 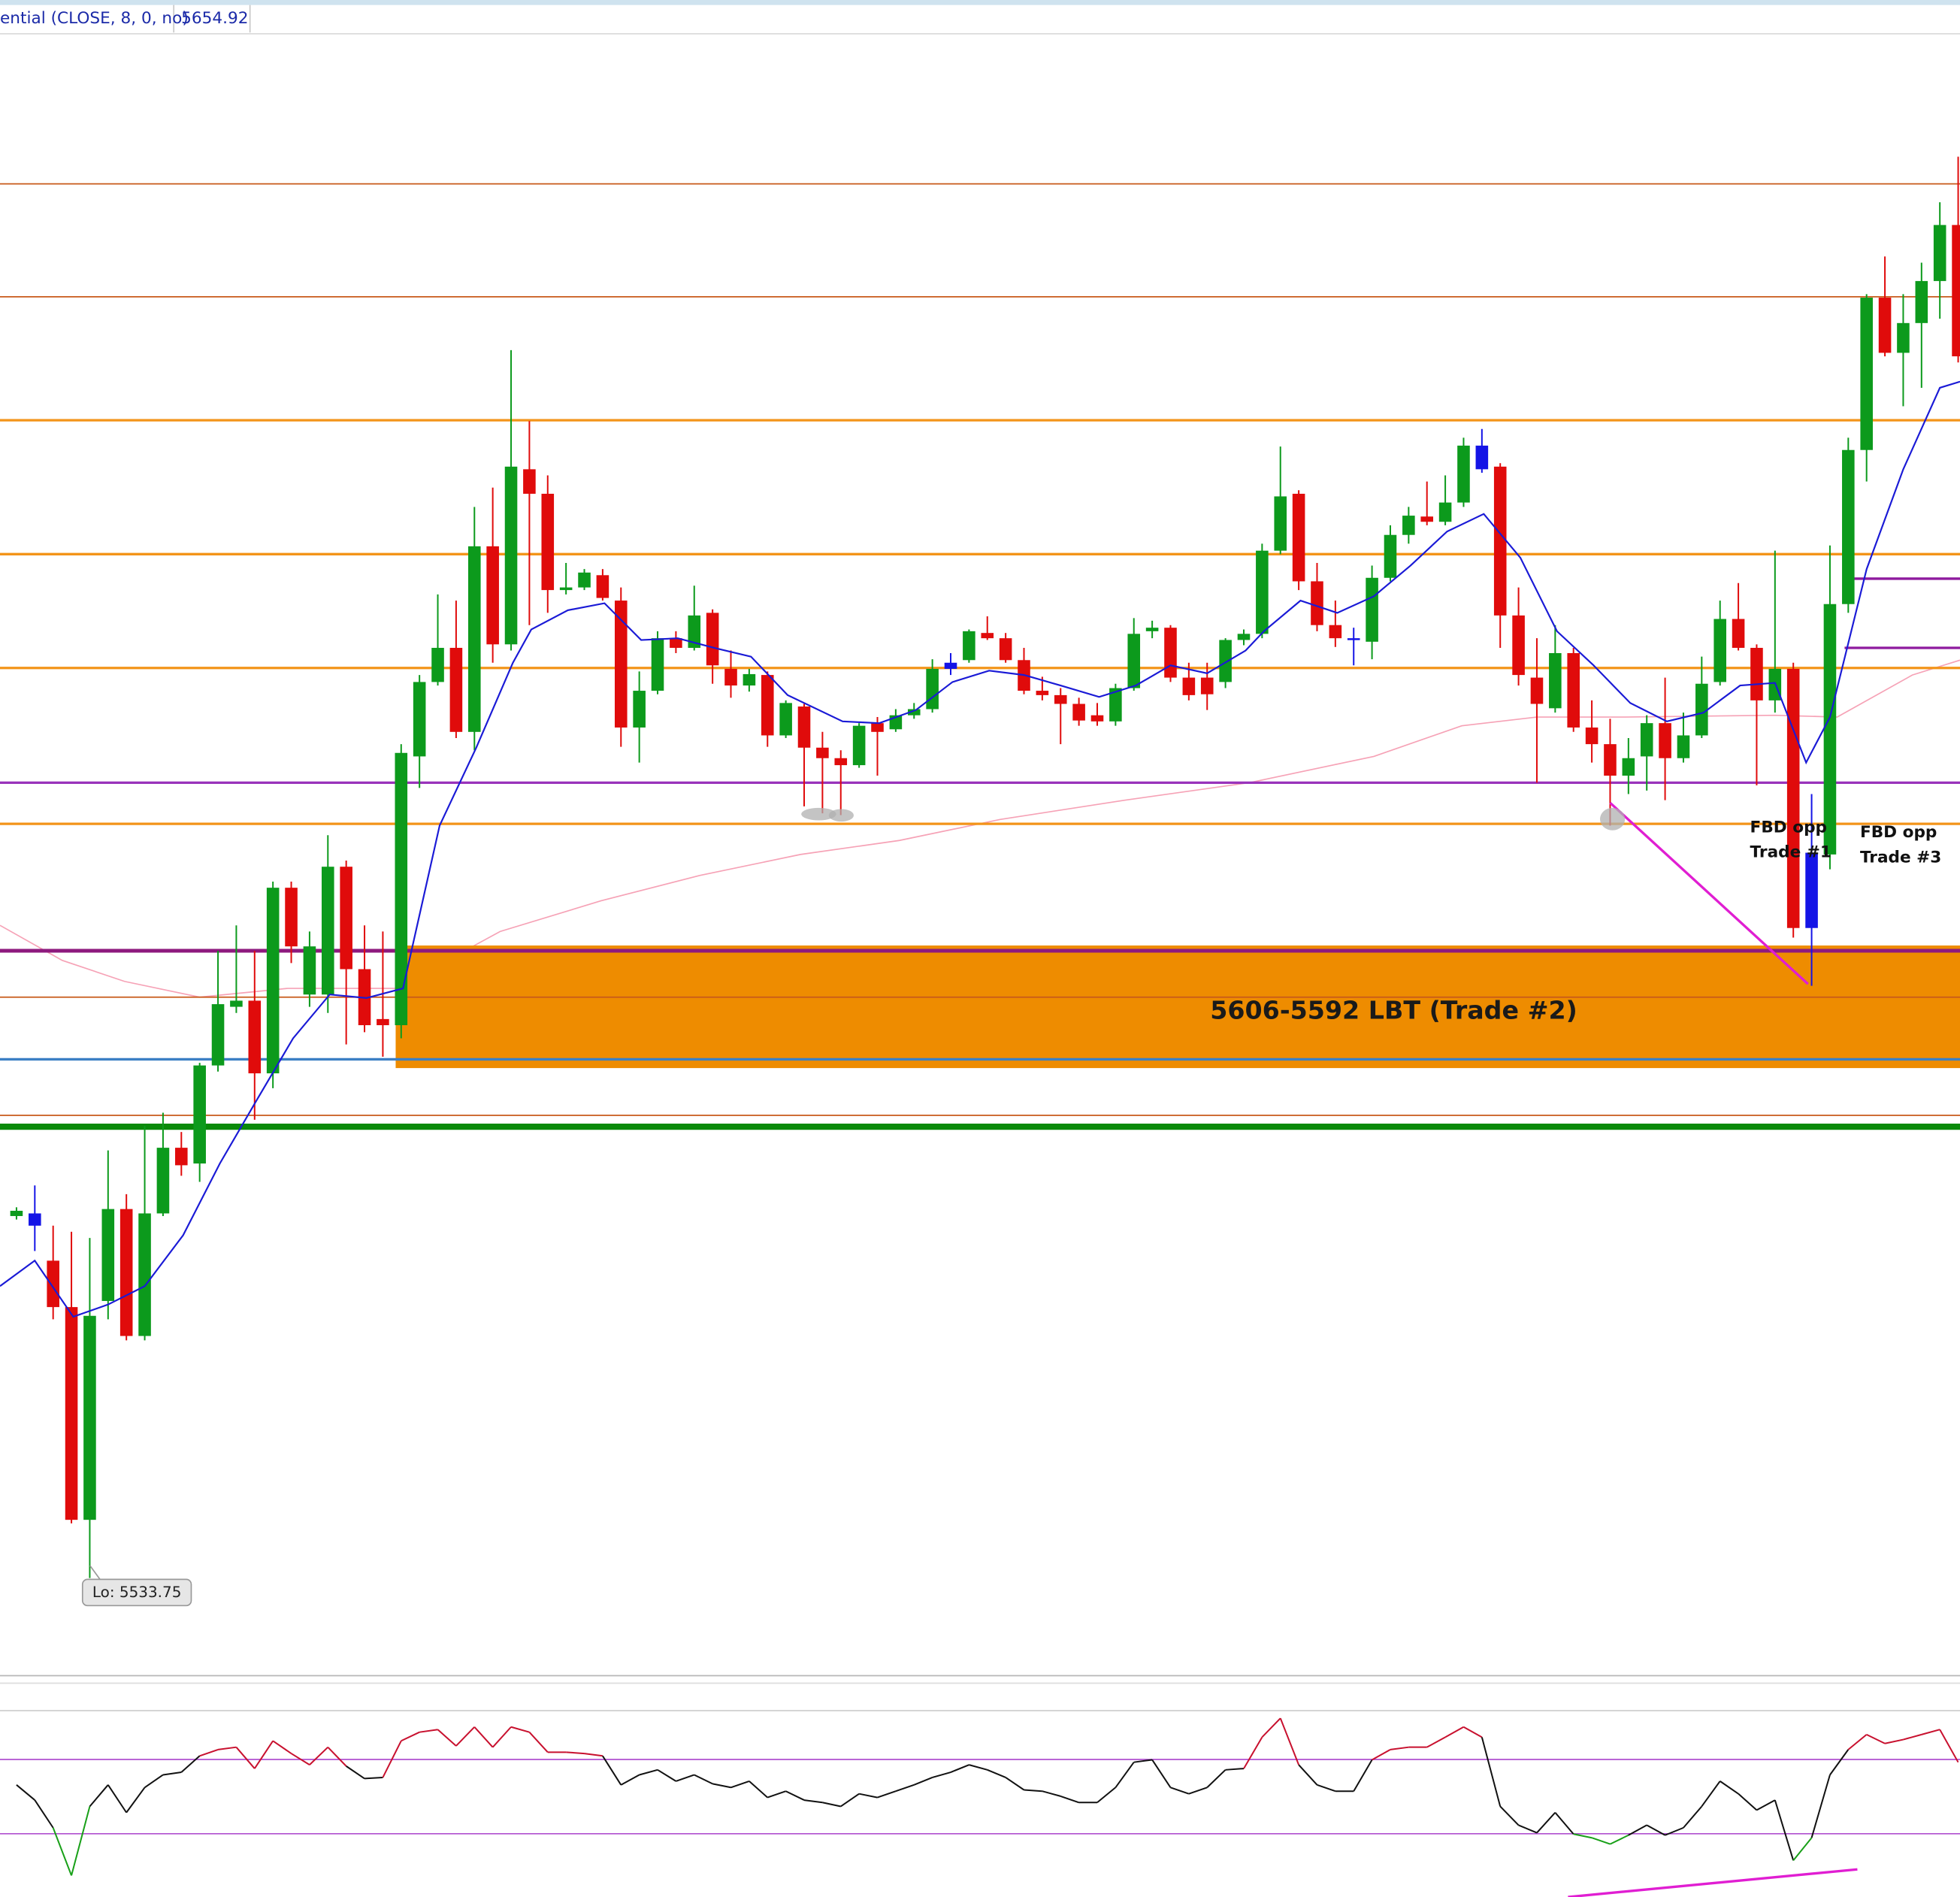 I want to click on zone, so click(x=1177, y=1007).